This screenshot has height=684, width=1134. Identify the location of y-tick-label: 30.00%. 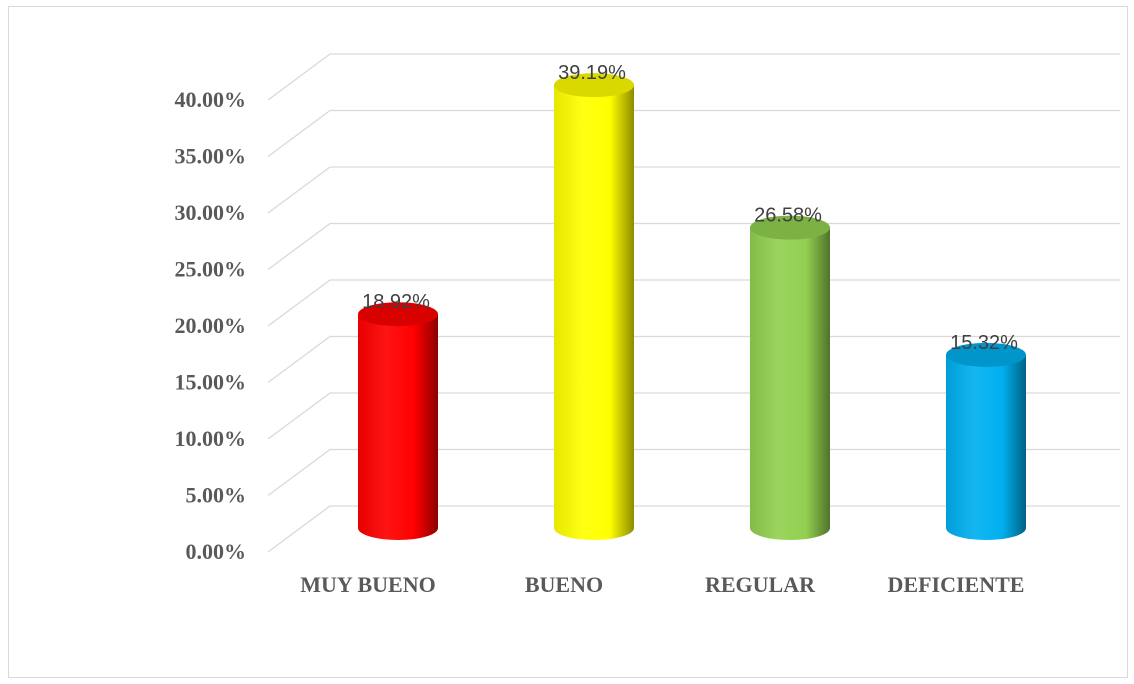
(211, 212).